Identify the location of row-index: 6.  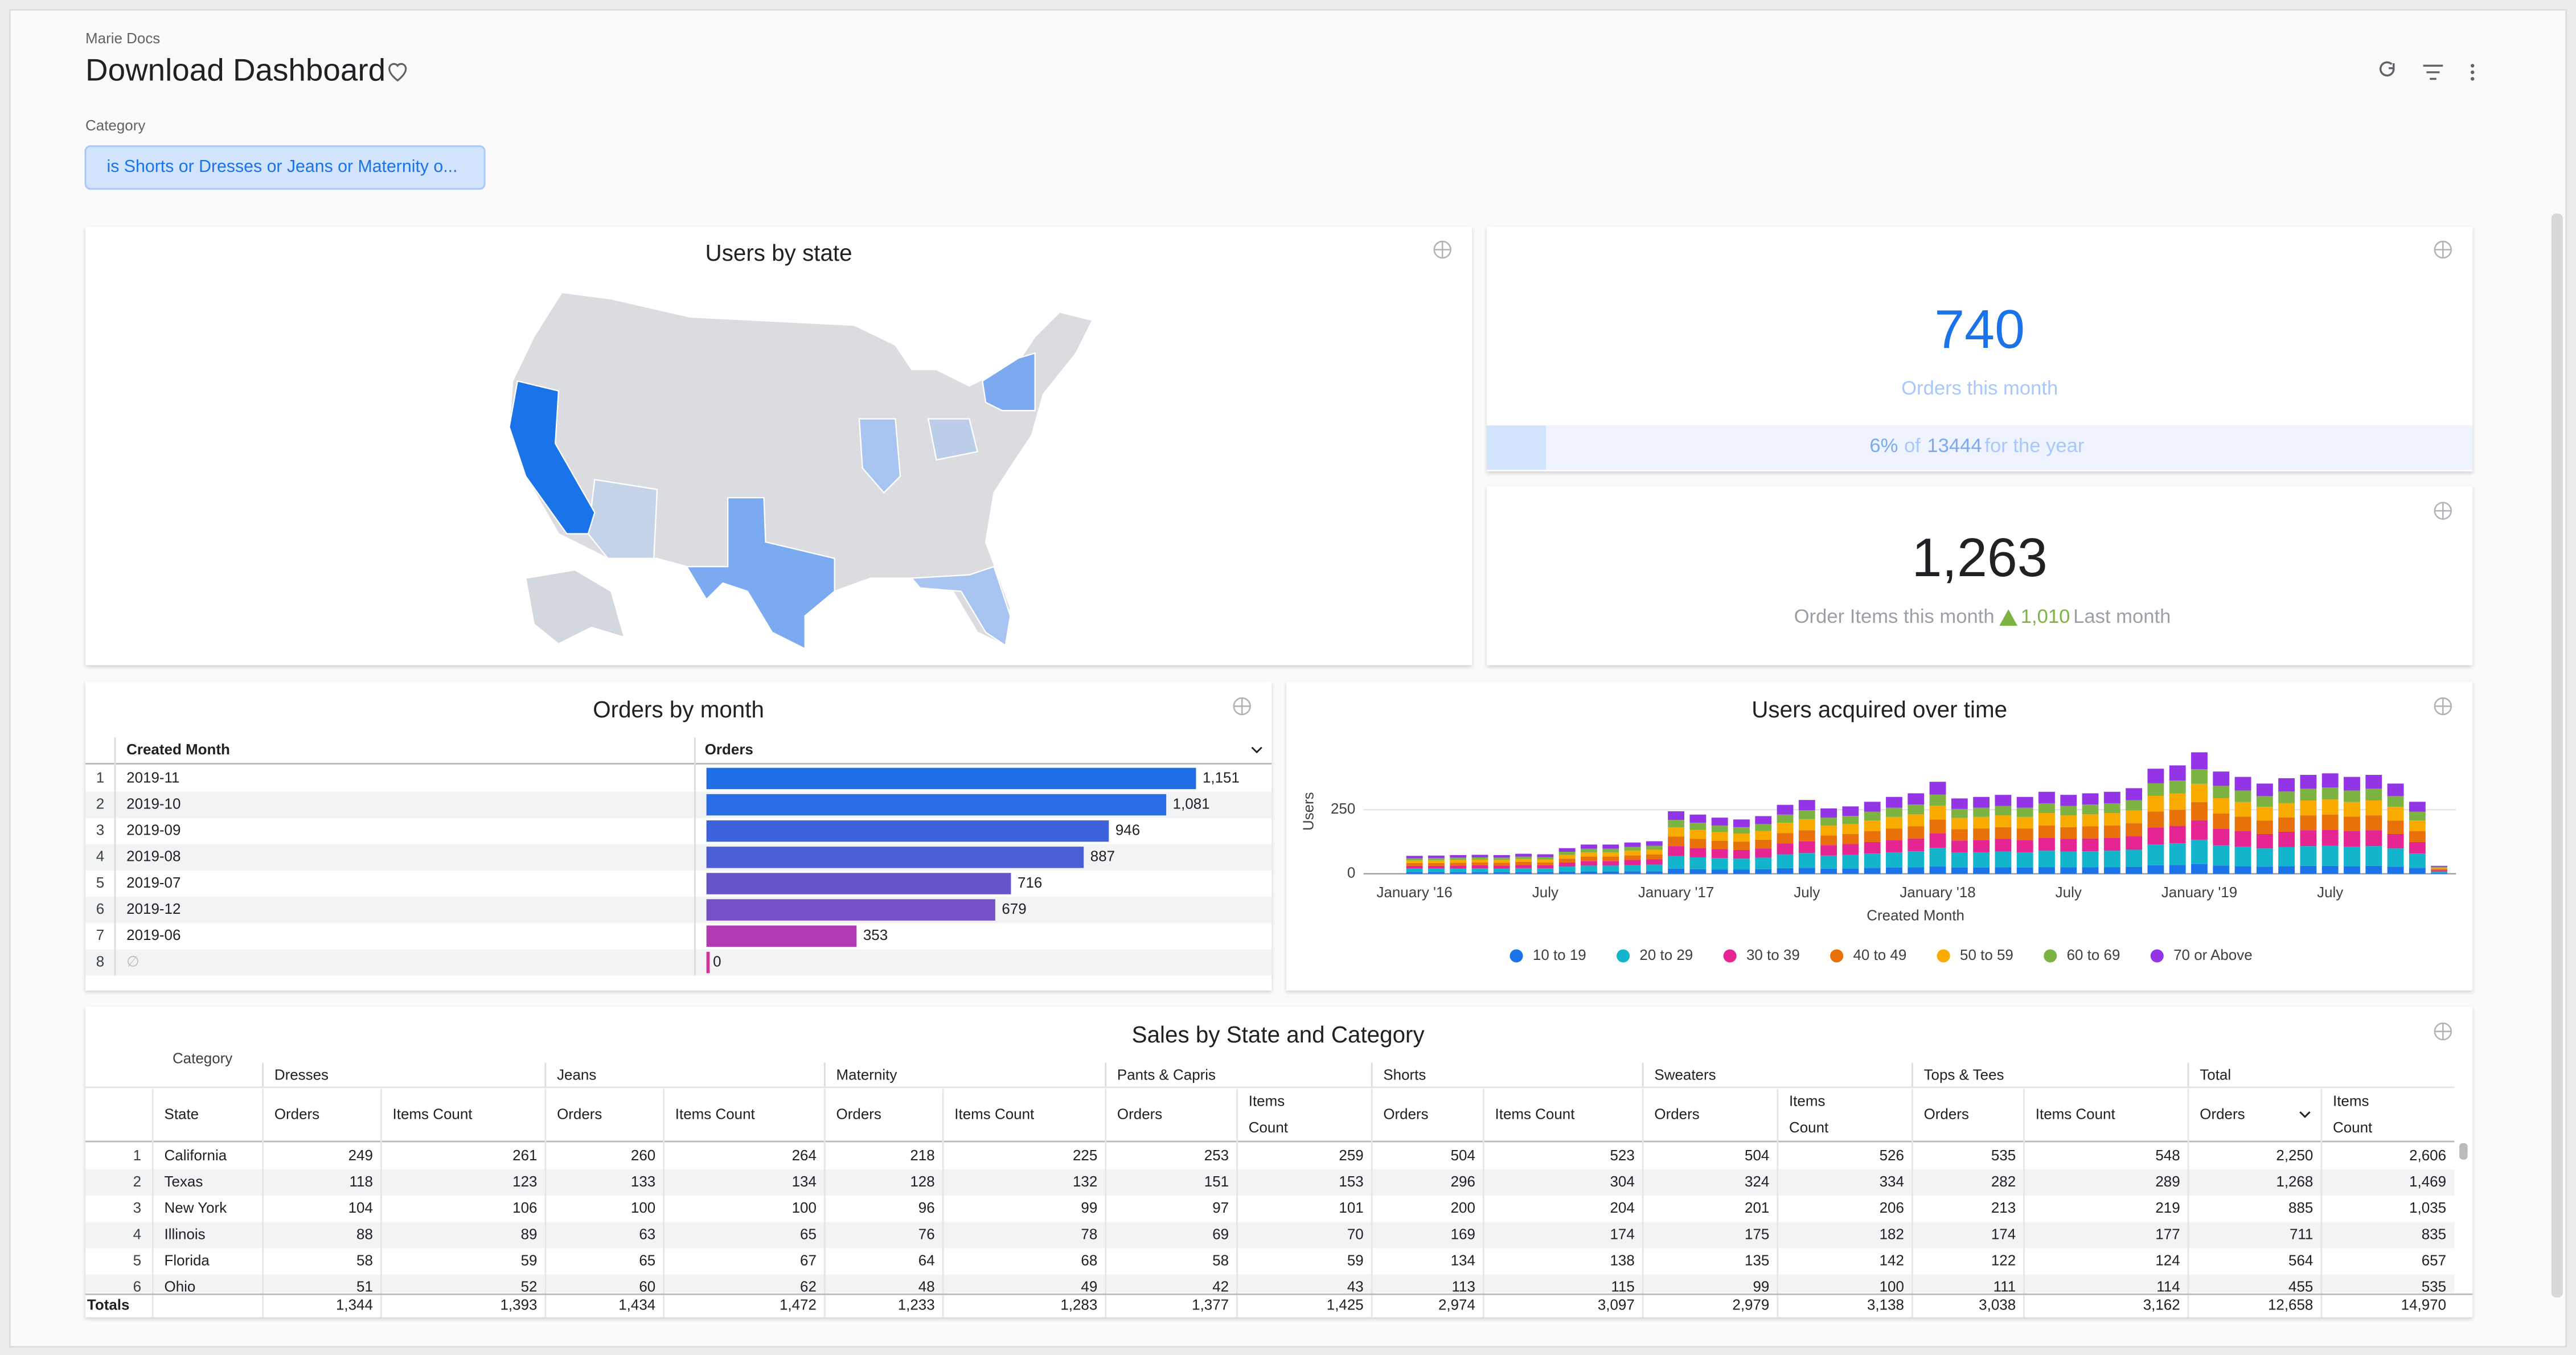
(137, 1286).